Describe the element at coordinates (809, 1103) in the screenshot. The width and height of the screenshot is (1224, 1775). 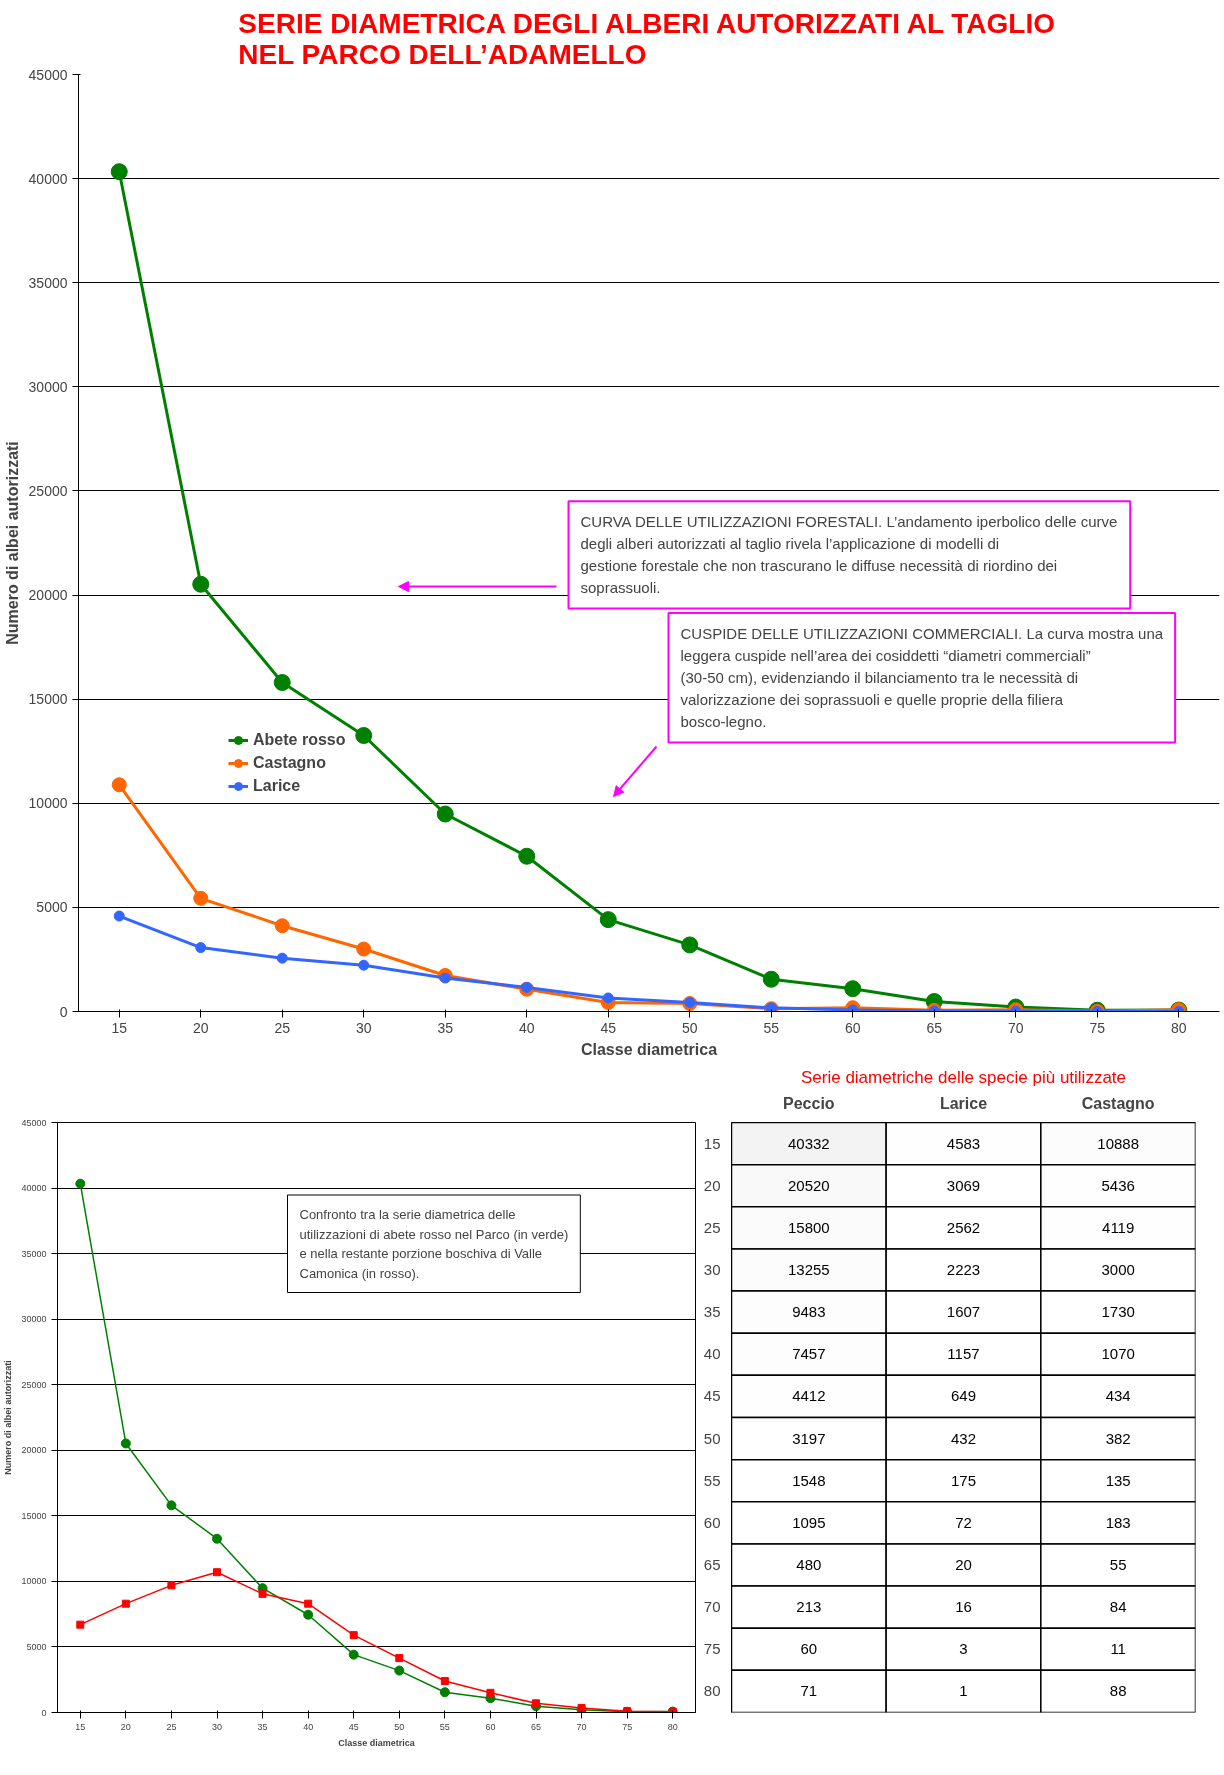
I see `x-tick-label: Peccio` at that location.